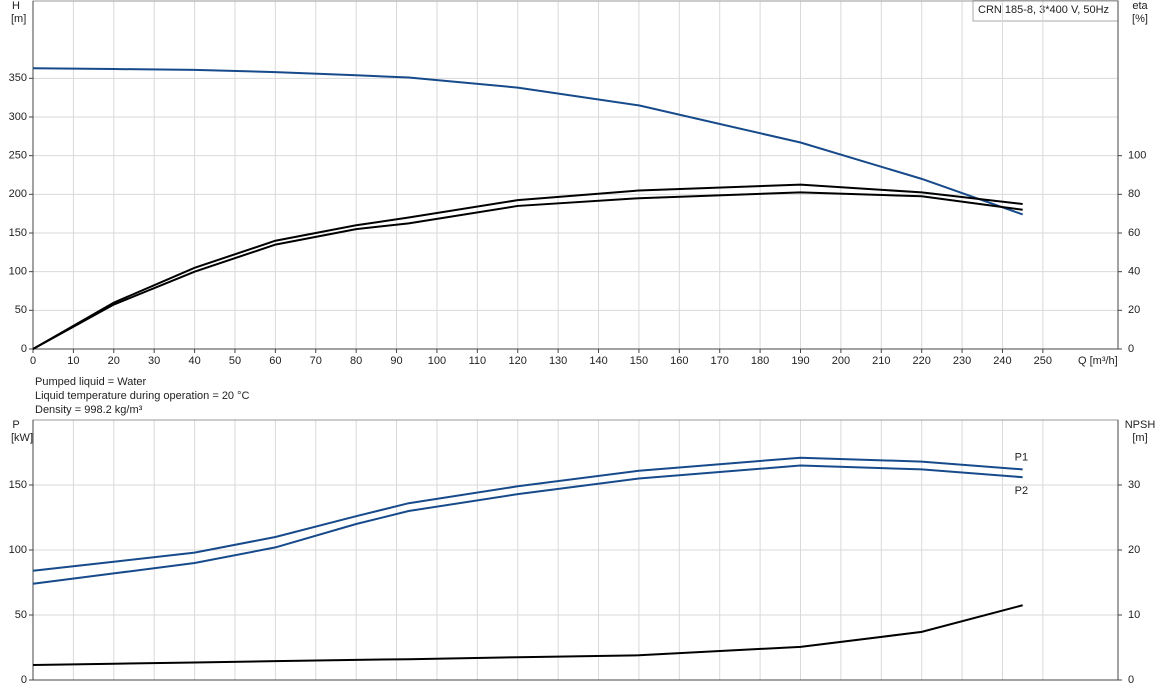  What do you see at coordinates (356, 361) in the screenshot?
I see `x-tick-label: 80` at bounding box center [356, 361].